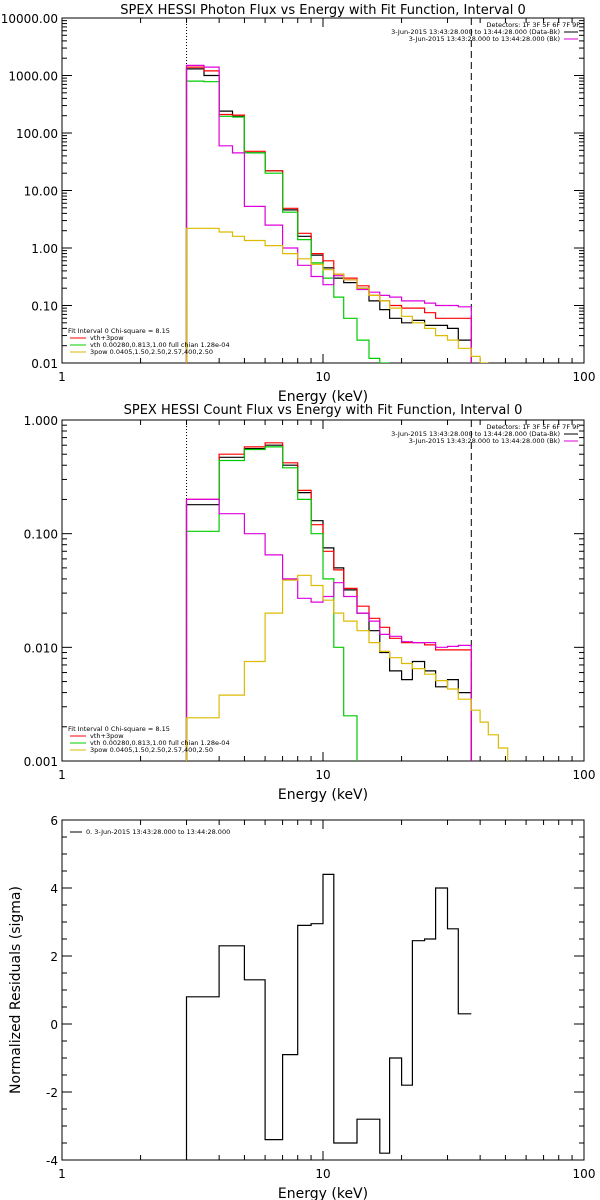 This screenshot has height=1200, width=600. What do you see at coordinates (44, 307) in the screenshot?
I see `y-tick-label: 0.10` at bounding box center [44, 307].